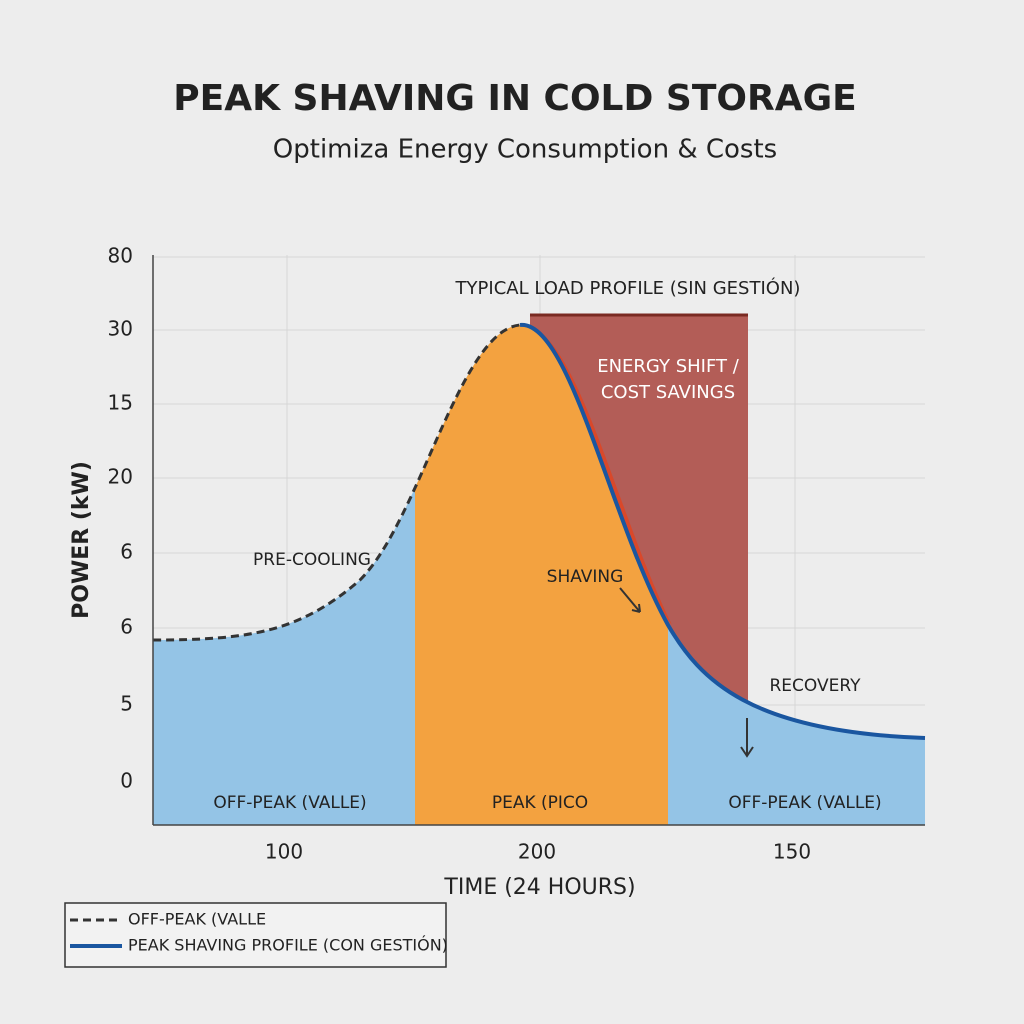 This screenshot has width=1024, height=1024. Describe the element at coordinates (120, 329) in the screenshot. I see `y-tick-label: 30` at that location.